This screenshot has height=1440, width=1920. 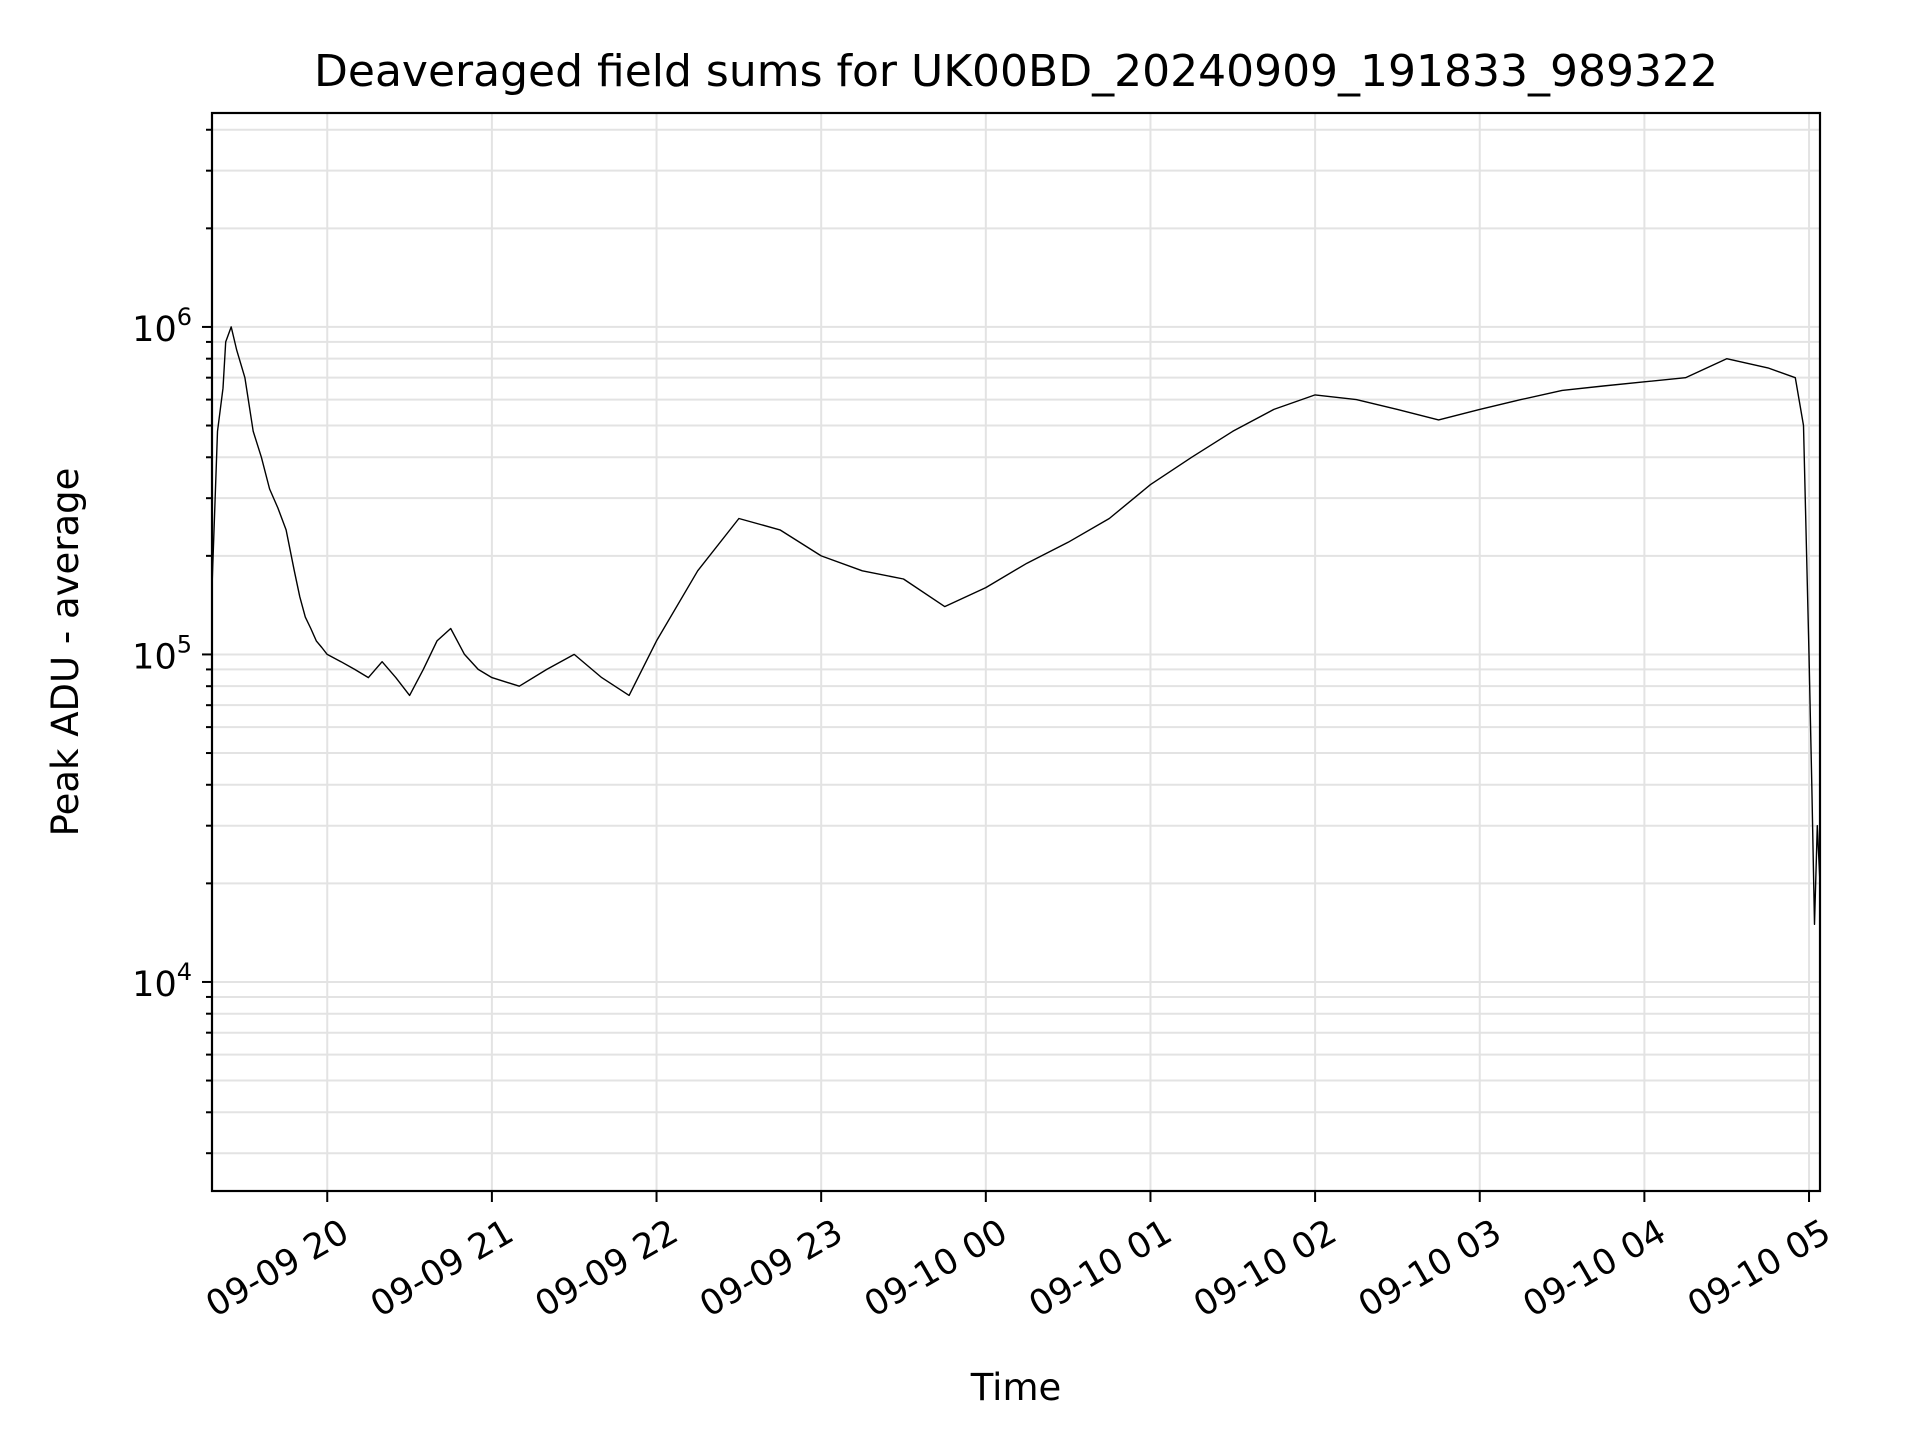 I want to click on x-tick-label: 09-10 05, so click(x=1759, y=1268).